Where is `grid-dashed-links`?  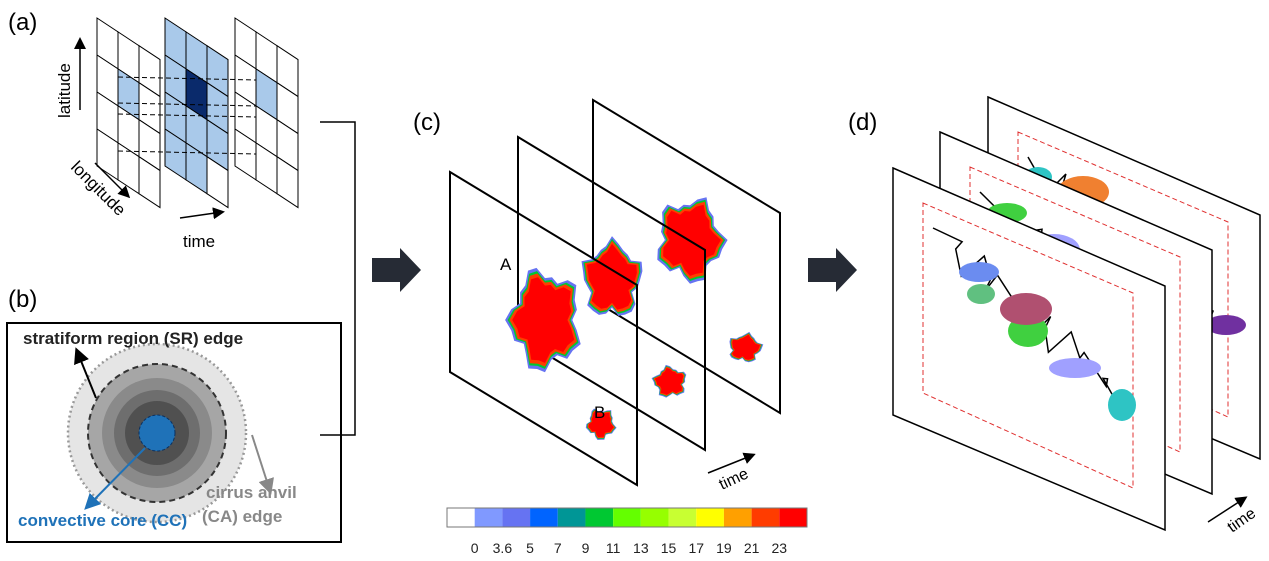
grid-dashed-links is located at coordinates (187, 115).